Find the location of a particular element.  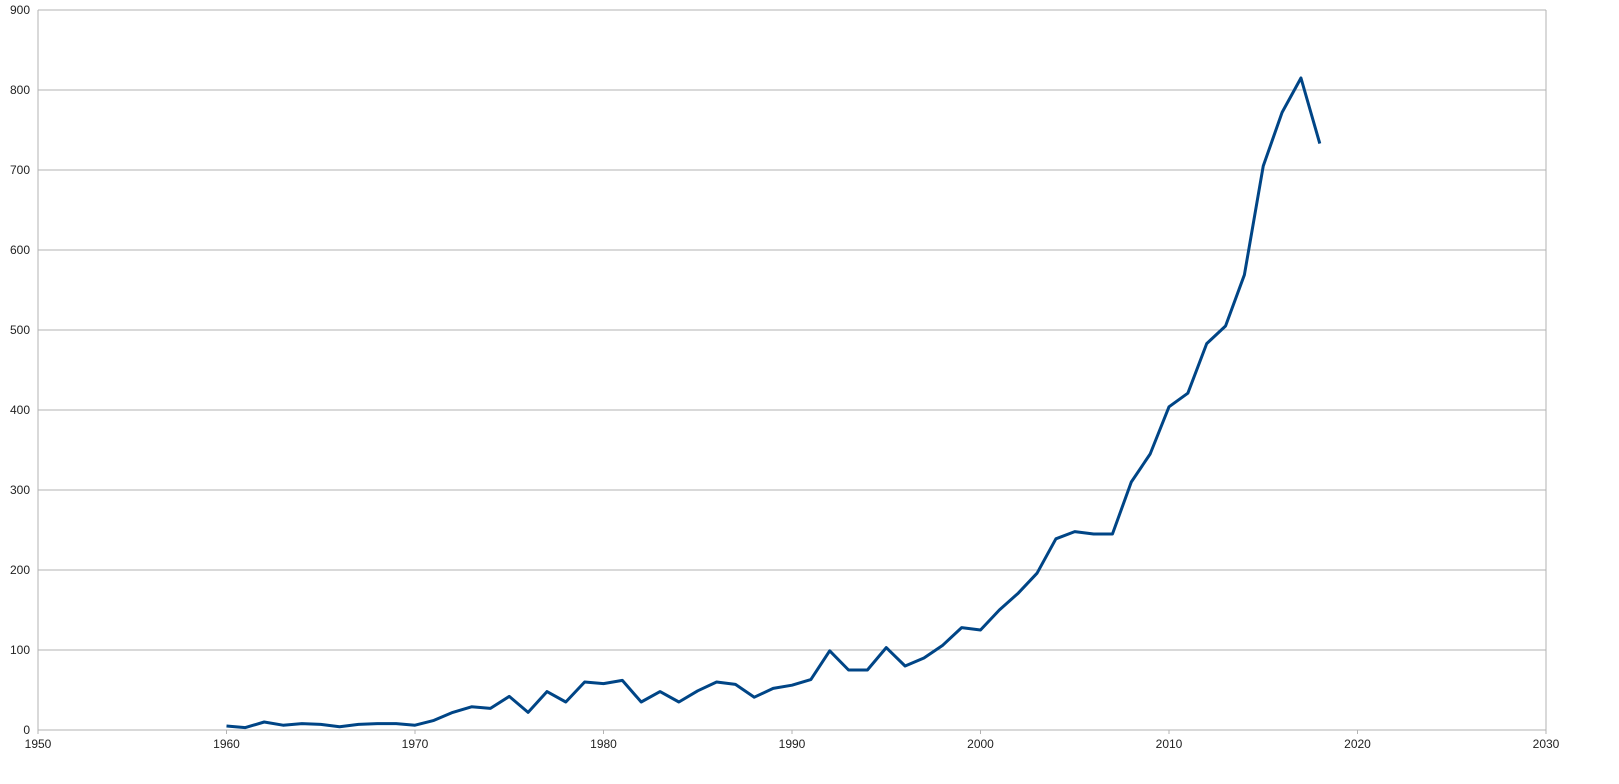

y-tick-label: 700 is located at coordinates (20, 170).